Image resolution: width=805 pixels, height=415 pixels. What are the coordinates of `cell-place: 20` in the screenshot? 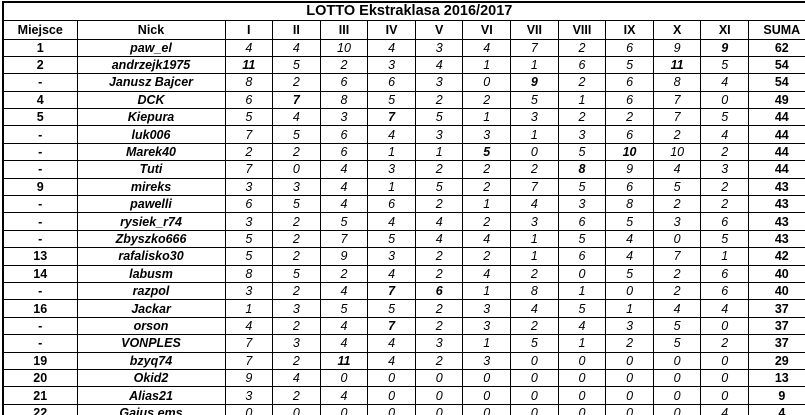 It's located at (40, 378).